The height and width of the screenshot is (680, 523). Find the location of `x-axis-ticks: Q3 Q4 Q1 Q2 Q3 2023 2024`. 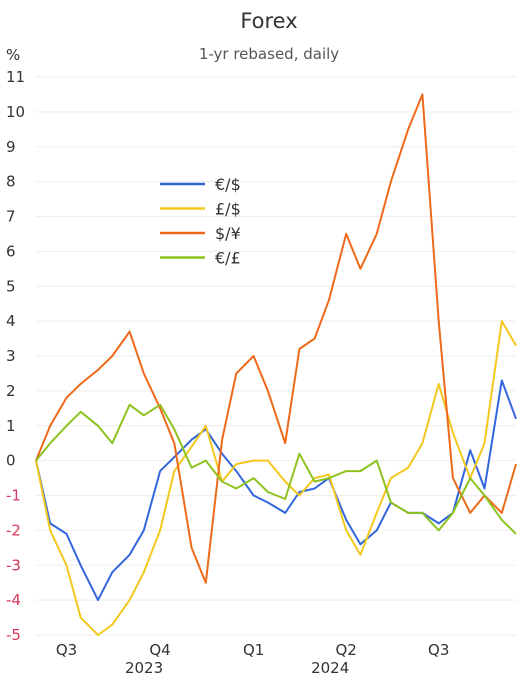

x-axis-ticks: Q3 Q4 Q1 Q2 Q3 2023 2024 is located at coordinates (253, 659).